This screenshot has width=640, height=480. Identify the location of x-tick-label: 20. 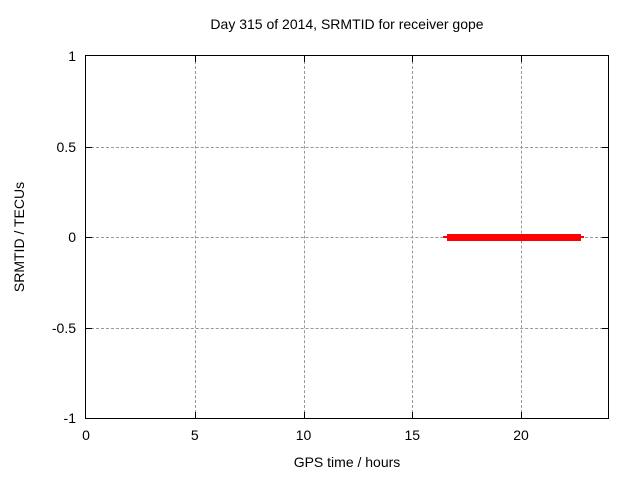
(521, 435).